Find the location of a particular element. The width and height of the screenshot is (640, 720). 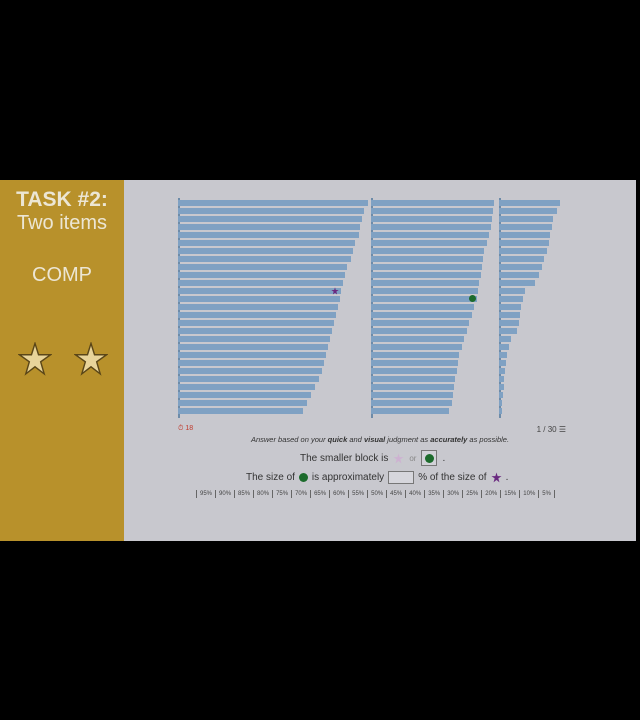

scale-option: 75% is located at coordinates (281, 494).